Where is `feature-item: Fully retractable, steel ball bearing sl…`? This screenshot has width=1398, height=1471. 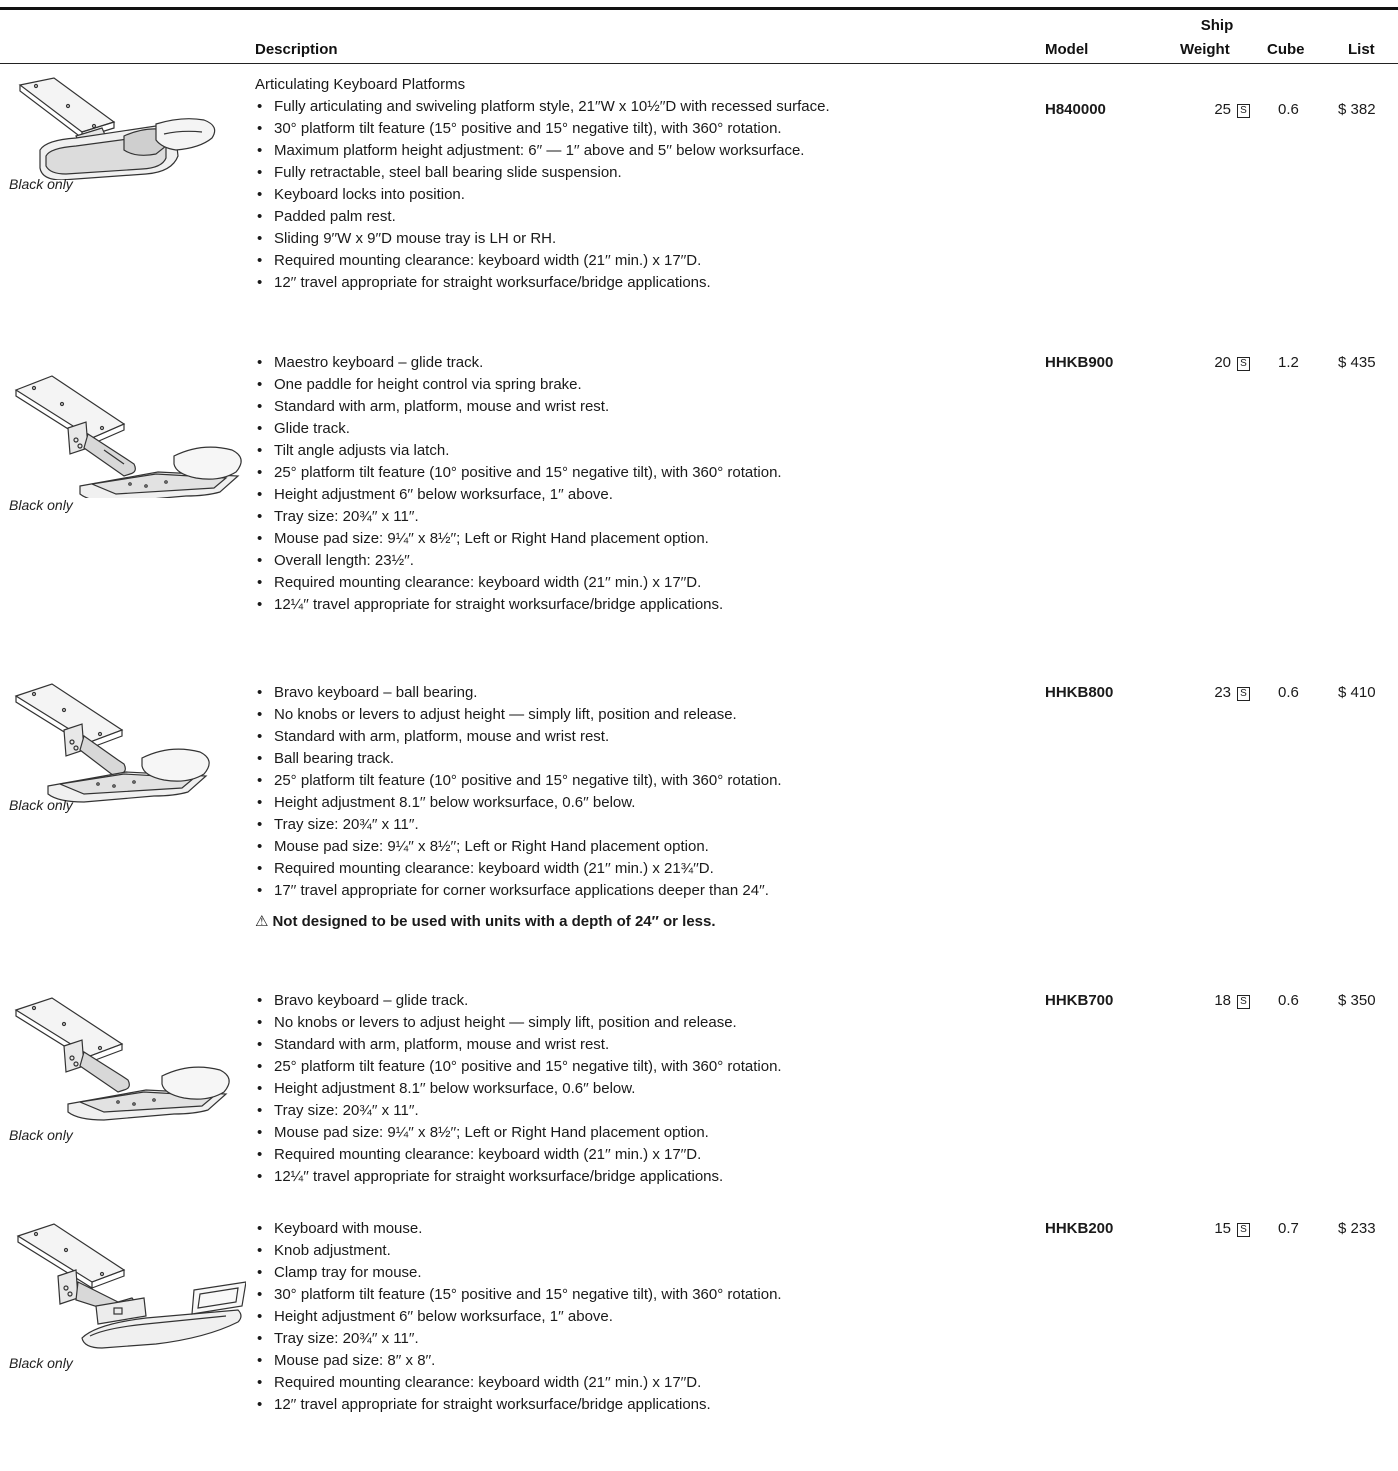
feature-item: Fully retractable, steel ball bearing sl… is located at coordinates (635, 173).